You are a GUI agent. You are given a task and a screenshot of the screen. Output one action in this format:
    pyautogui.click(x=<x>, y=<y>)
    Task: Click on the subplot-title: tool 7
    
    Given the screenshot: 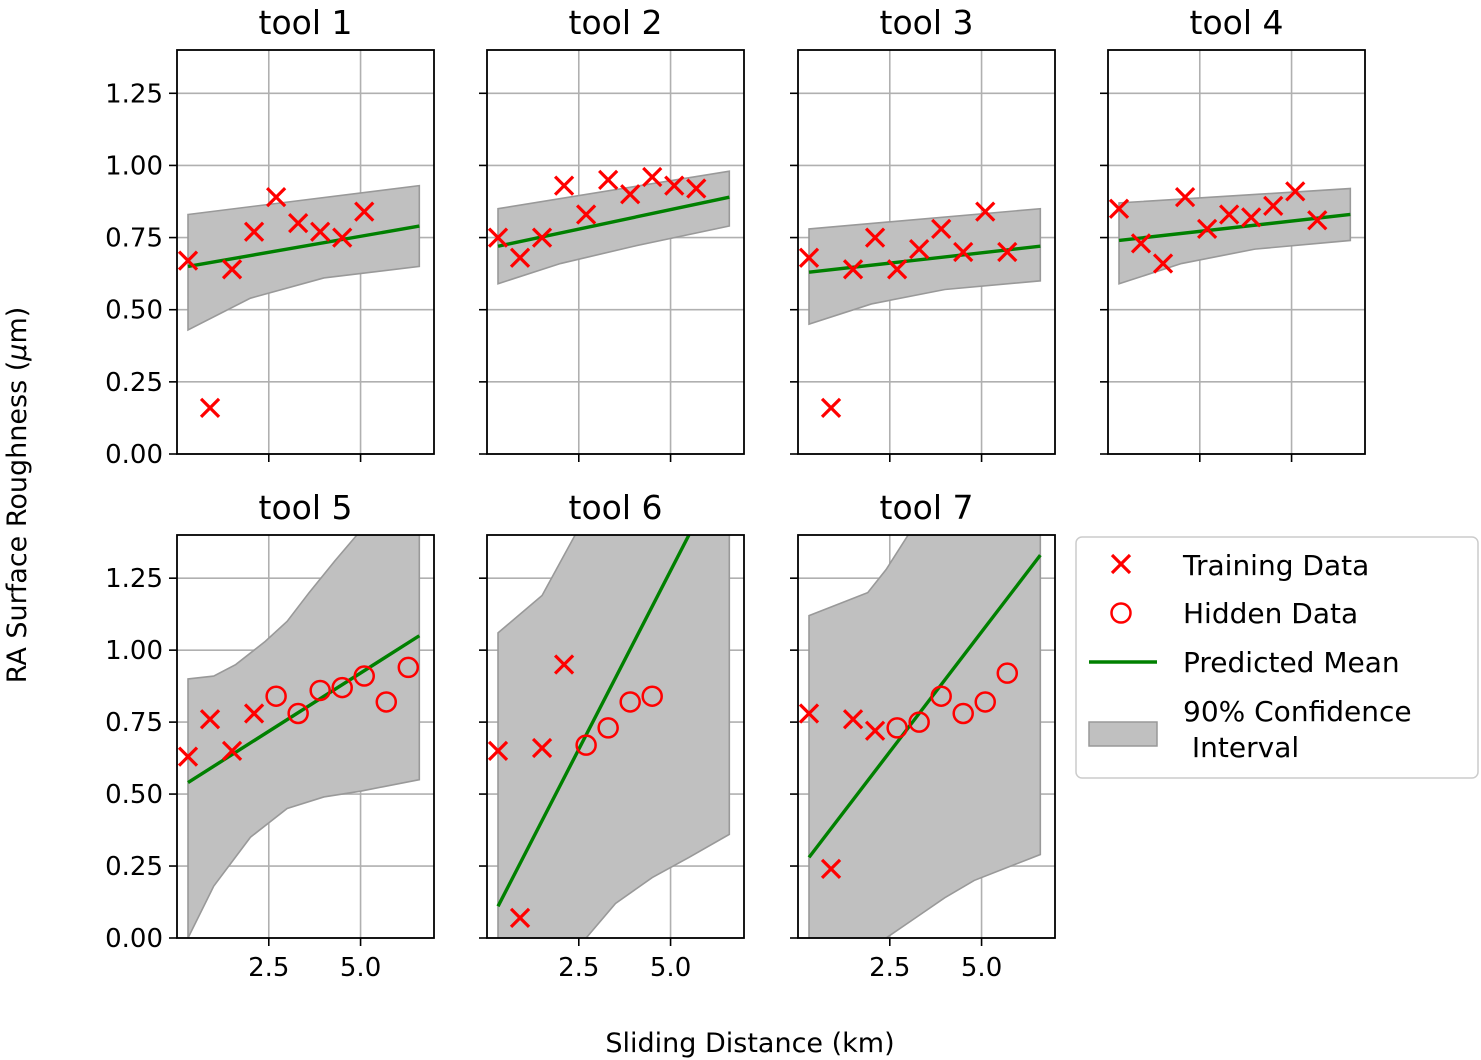 What is the action you would take?
    pyautogui.click(x=927, y=507)
    